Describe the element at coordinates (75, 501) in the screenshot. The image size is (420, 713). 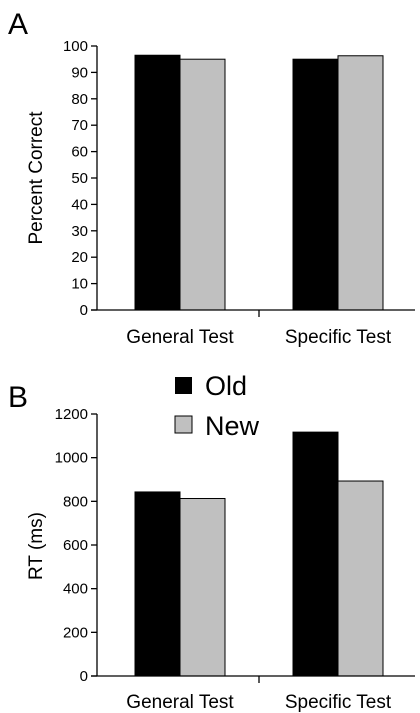
I see `y-tick-label: 800` at that location.